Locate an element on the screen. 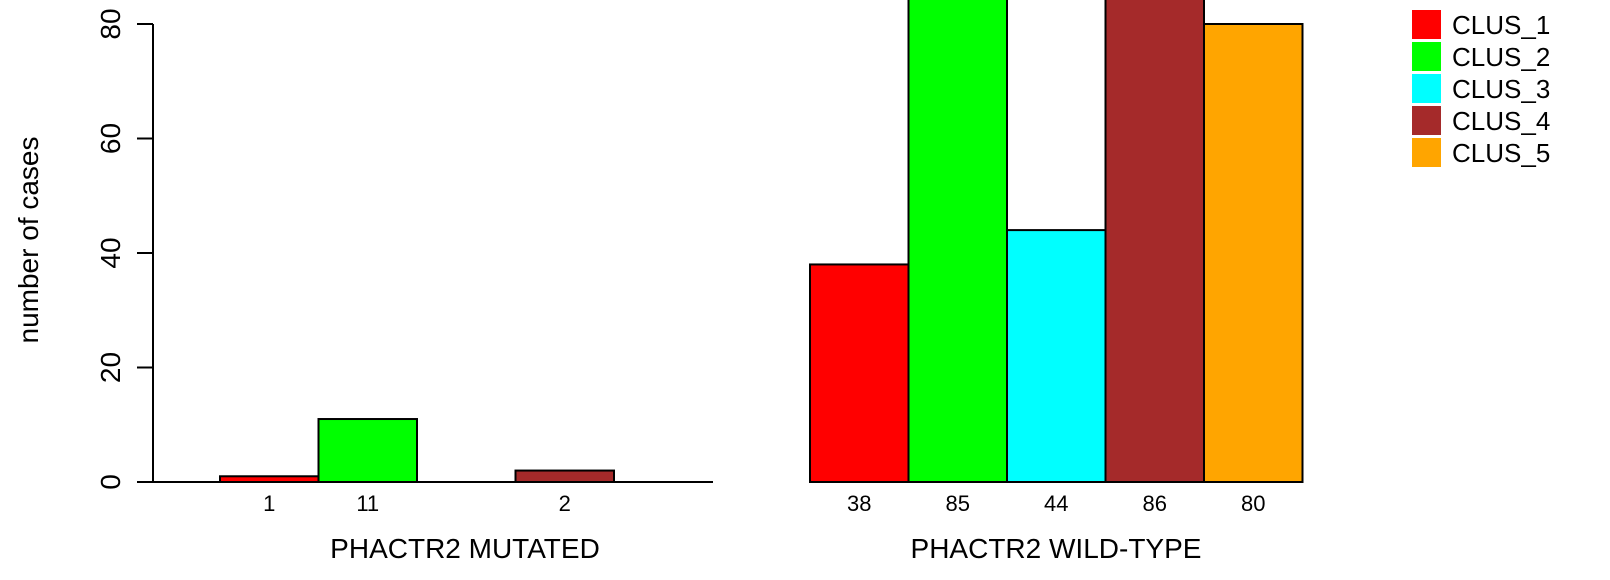 This screenshot has height=580, width=1610. y-tick-label: 60 is located at coordinates (110, 138).